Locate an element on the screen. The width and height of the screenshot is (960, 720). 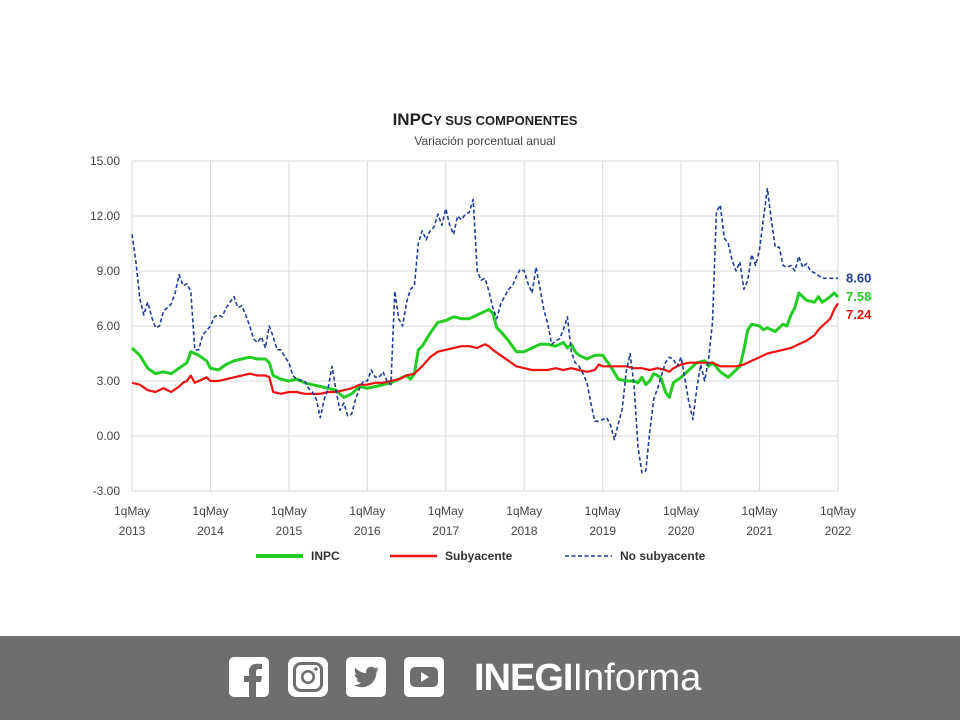
chart-title: INPCY SUS COMPONENTES is located at coordinates (480, 120).